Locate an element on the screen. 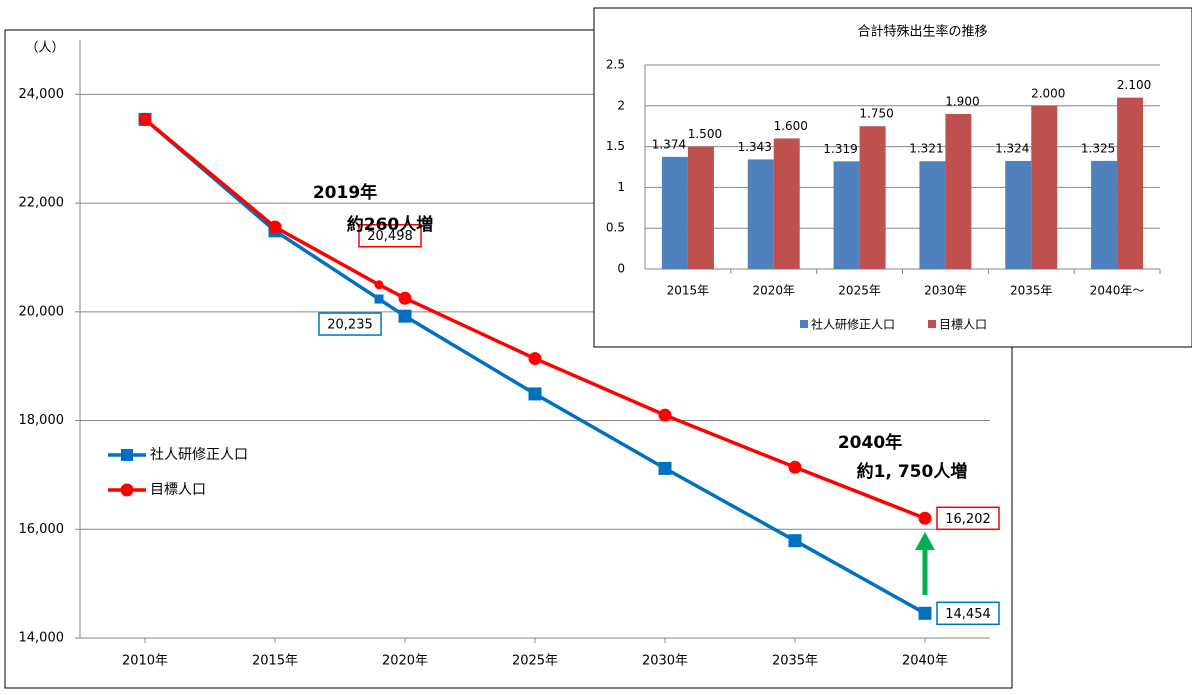  value-label: 1.319 is located at coordinates (840, 149).